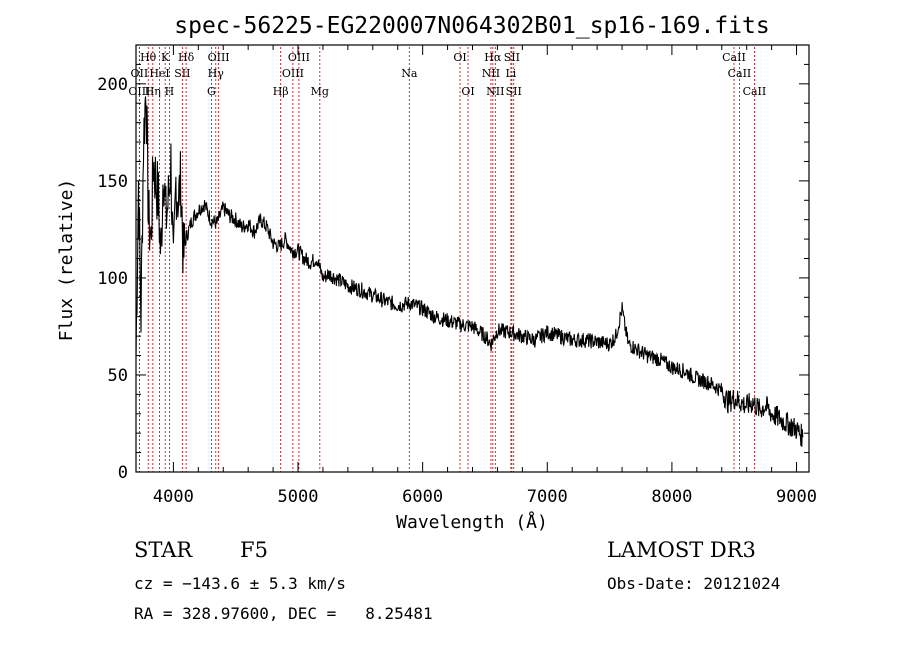 The width and height of the screenshot is (900, 649). I want to click on spectral-line-label: G, so click(211, 91).